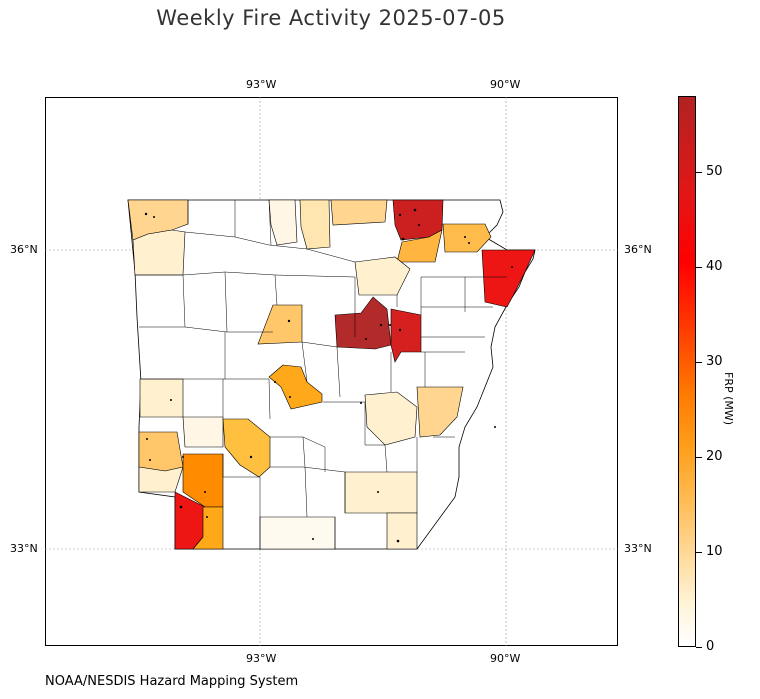 The height and width of the screenshot is (699, 760). What do you see at coordinates (508, 278) in the screenshot?
I see `county-mississippi` at bounding box center [508, 278].